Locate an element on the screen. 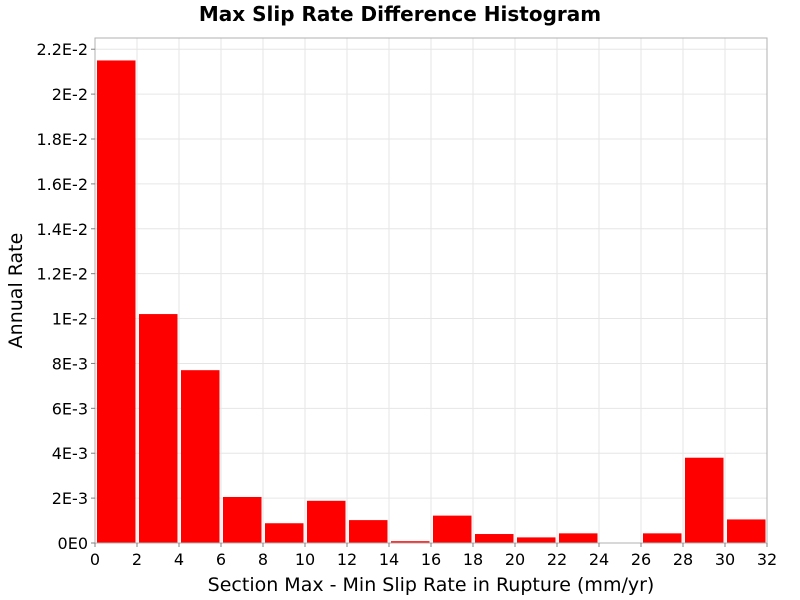 The width and height of the screenshot is (800, 600). x-tick-label: 20 is located at coordinates (515, 559).